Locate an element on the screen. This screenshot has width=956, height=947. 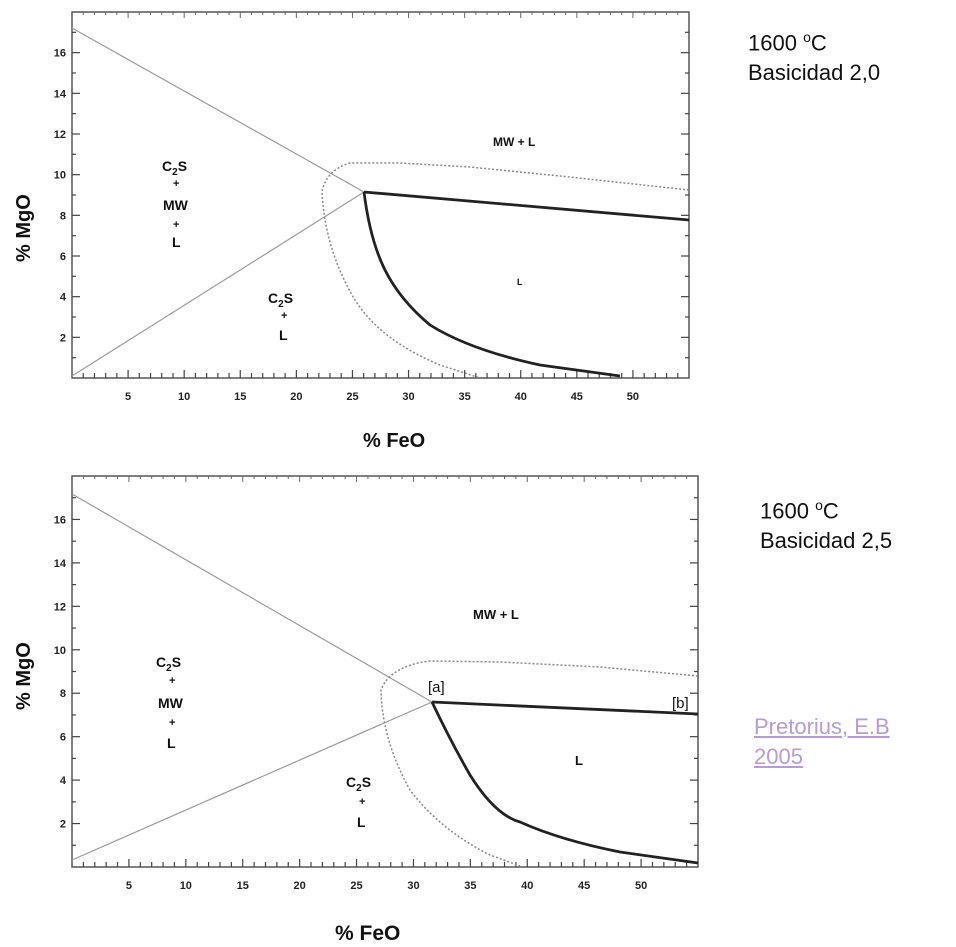
top-label-plus-3: + is located at coordinates (284, 316).